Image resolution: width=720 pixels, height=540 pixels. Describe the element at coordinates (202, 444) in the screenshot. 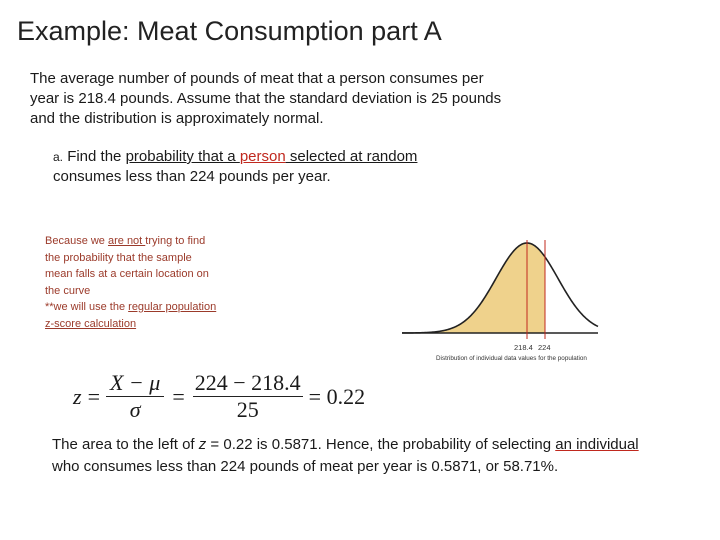

I see `conclusion-z: z` at that location.